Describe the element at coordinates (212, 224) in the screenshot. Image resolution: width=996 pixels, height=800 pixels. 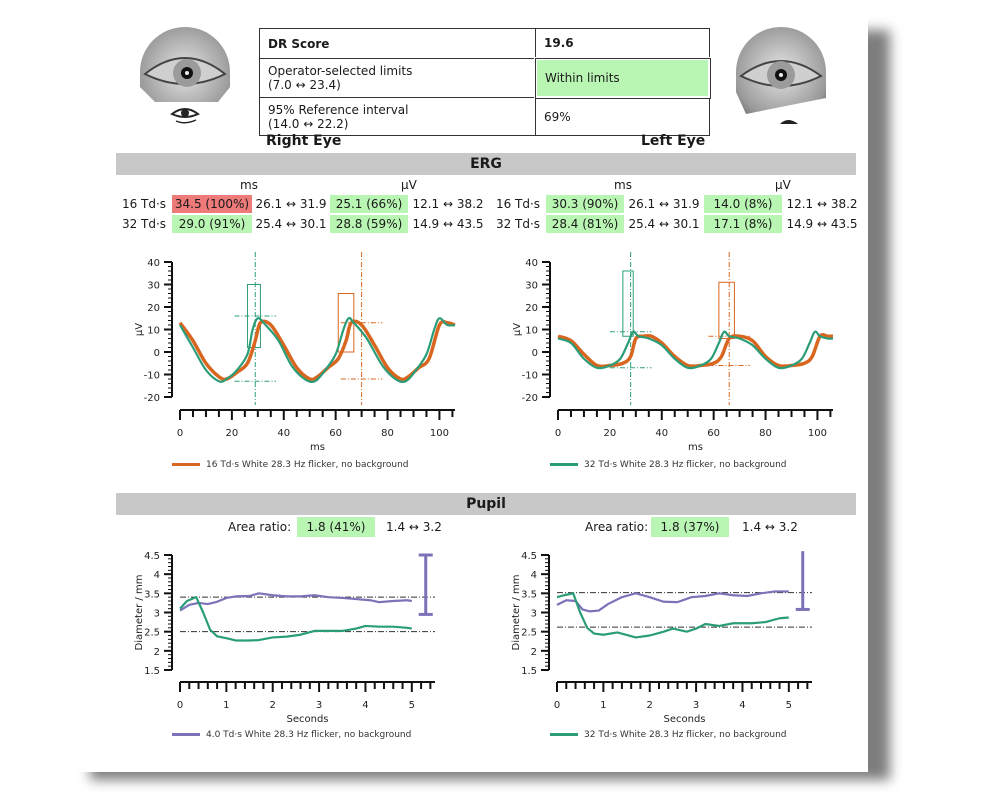
I see `latency-value: 29.0 (91%)` at that location.